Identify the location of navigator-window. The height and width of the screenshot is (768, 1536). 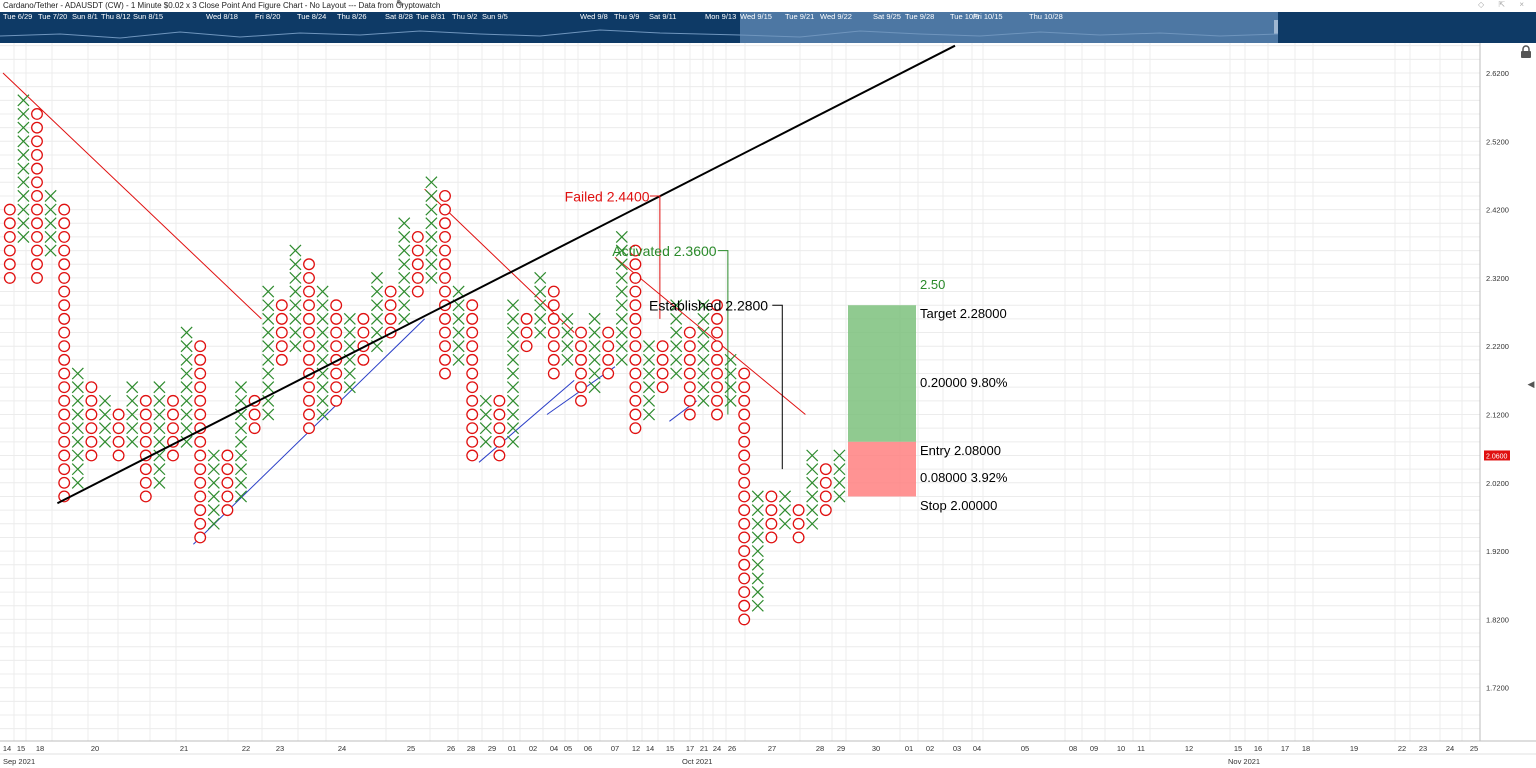
(1009, 27).